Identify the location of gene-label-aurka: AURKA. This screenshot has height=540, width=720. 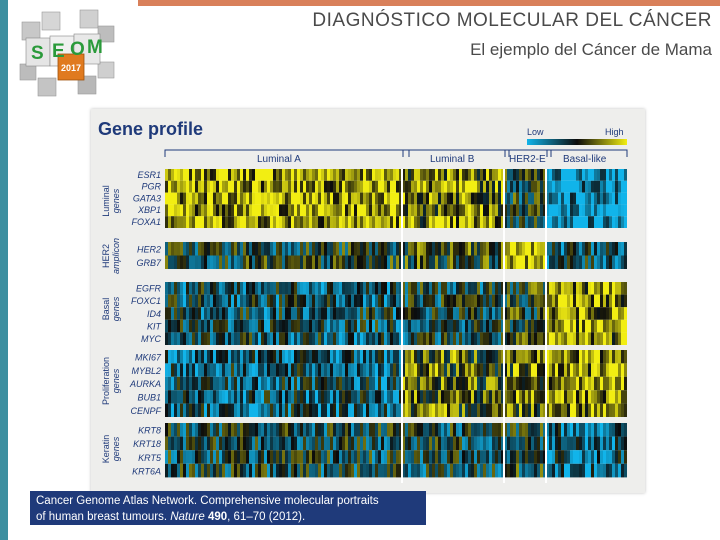
(145, 384).